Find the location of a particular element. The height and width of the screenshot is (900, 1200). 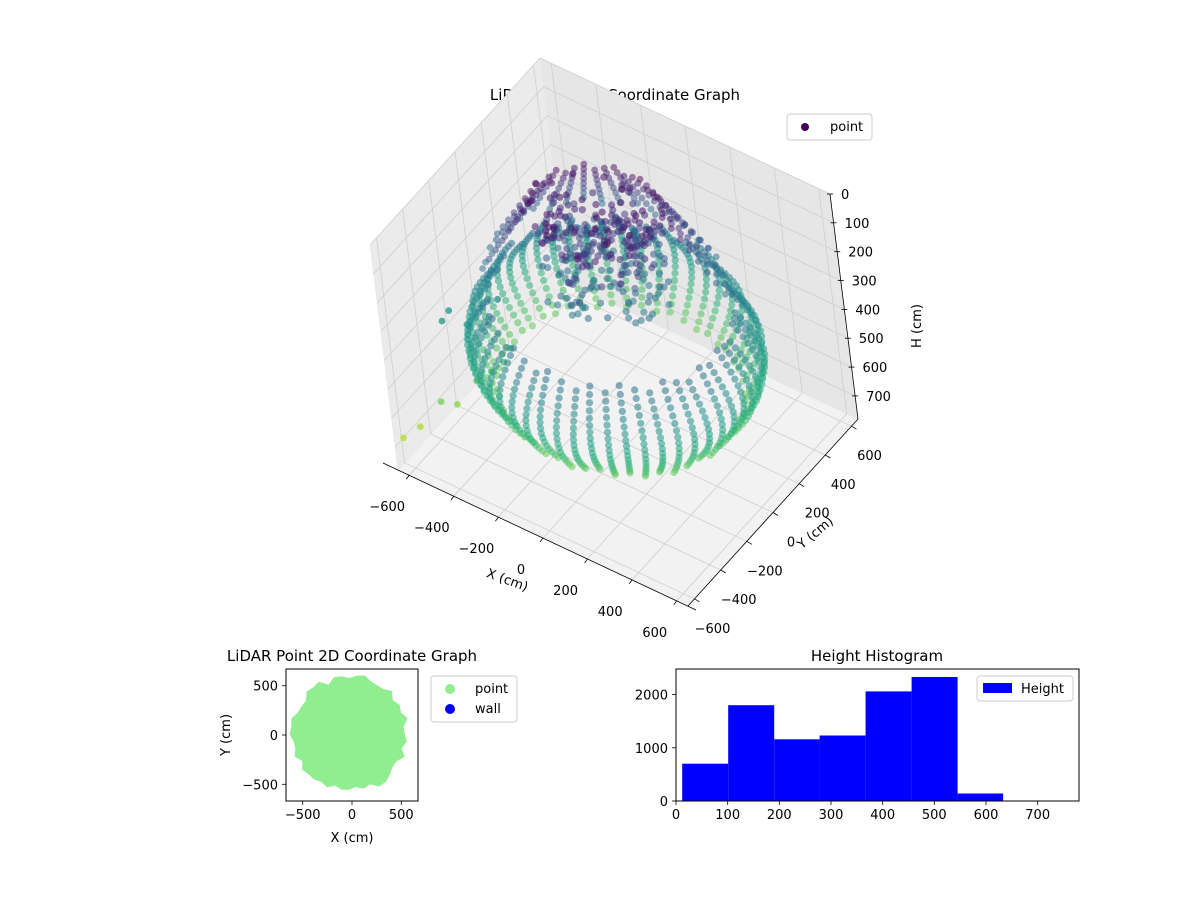

chart3d-y-tick-label: 200 is located at coordinates (817, 514).